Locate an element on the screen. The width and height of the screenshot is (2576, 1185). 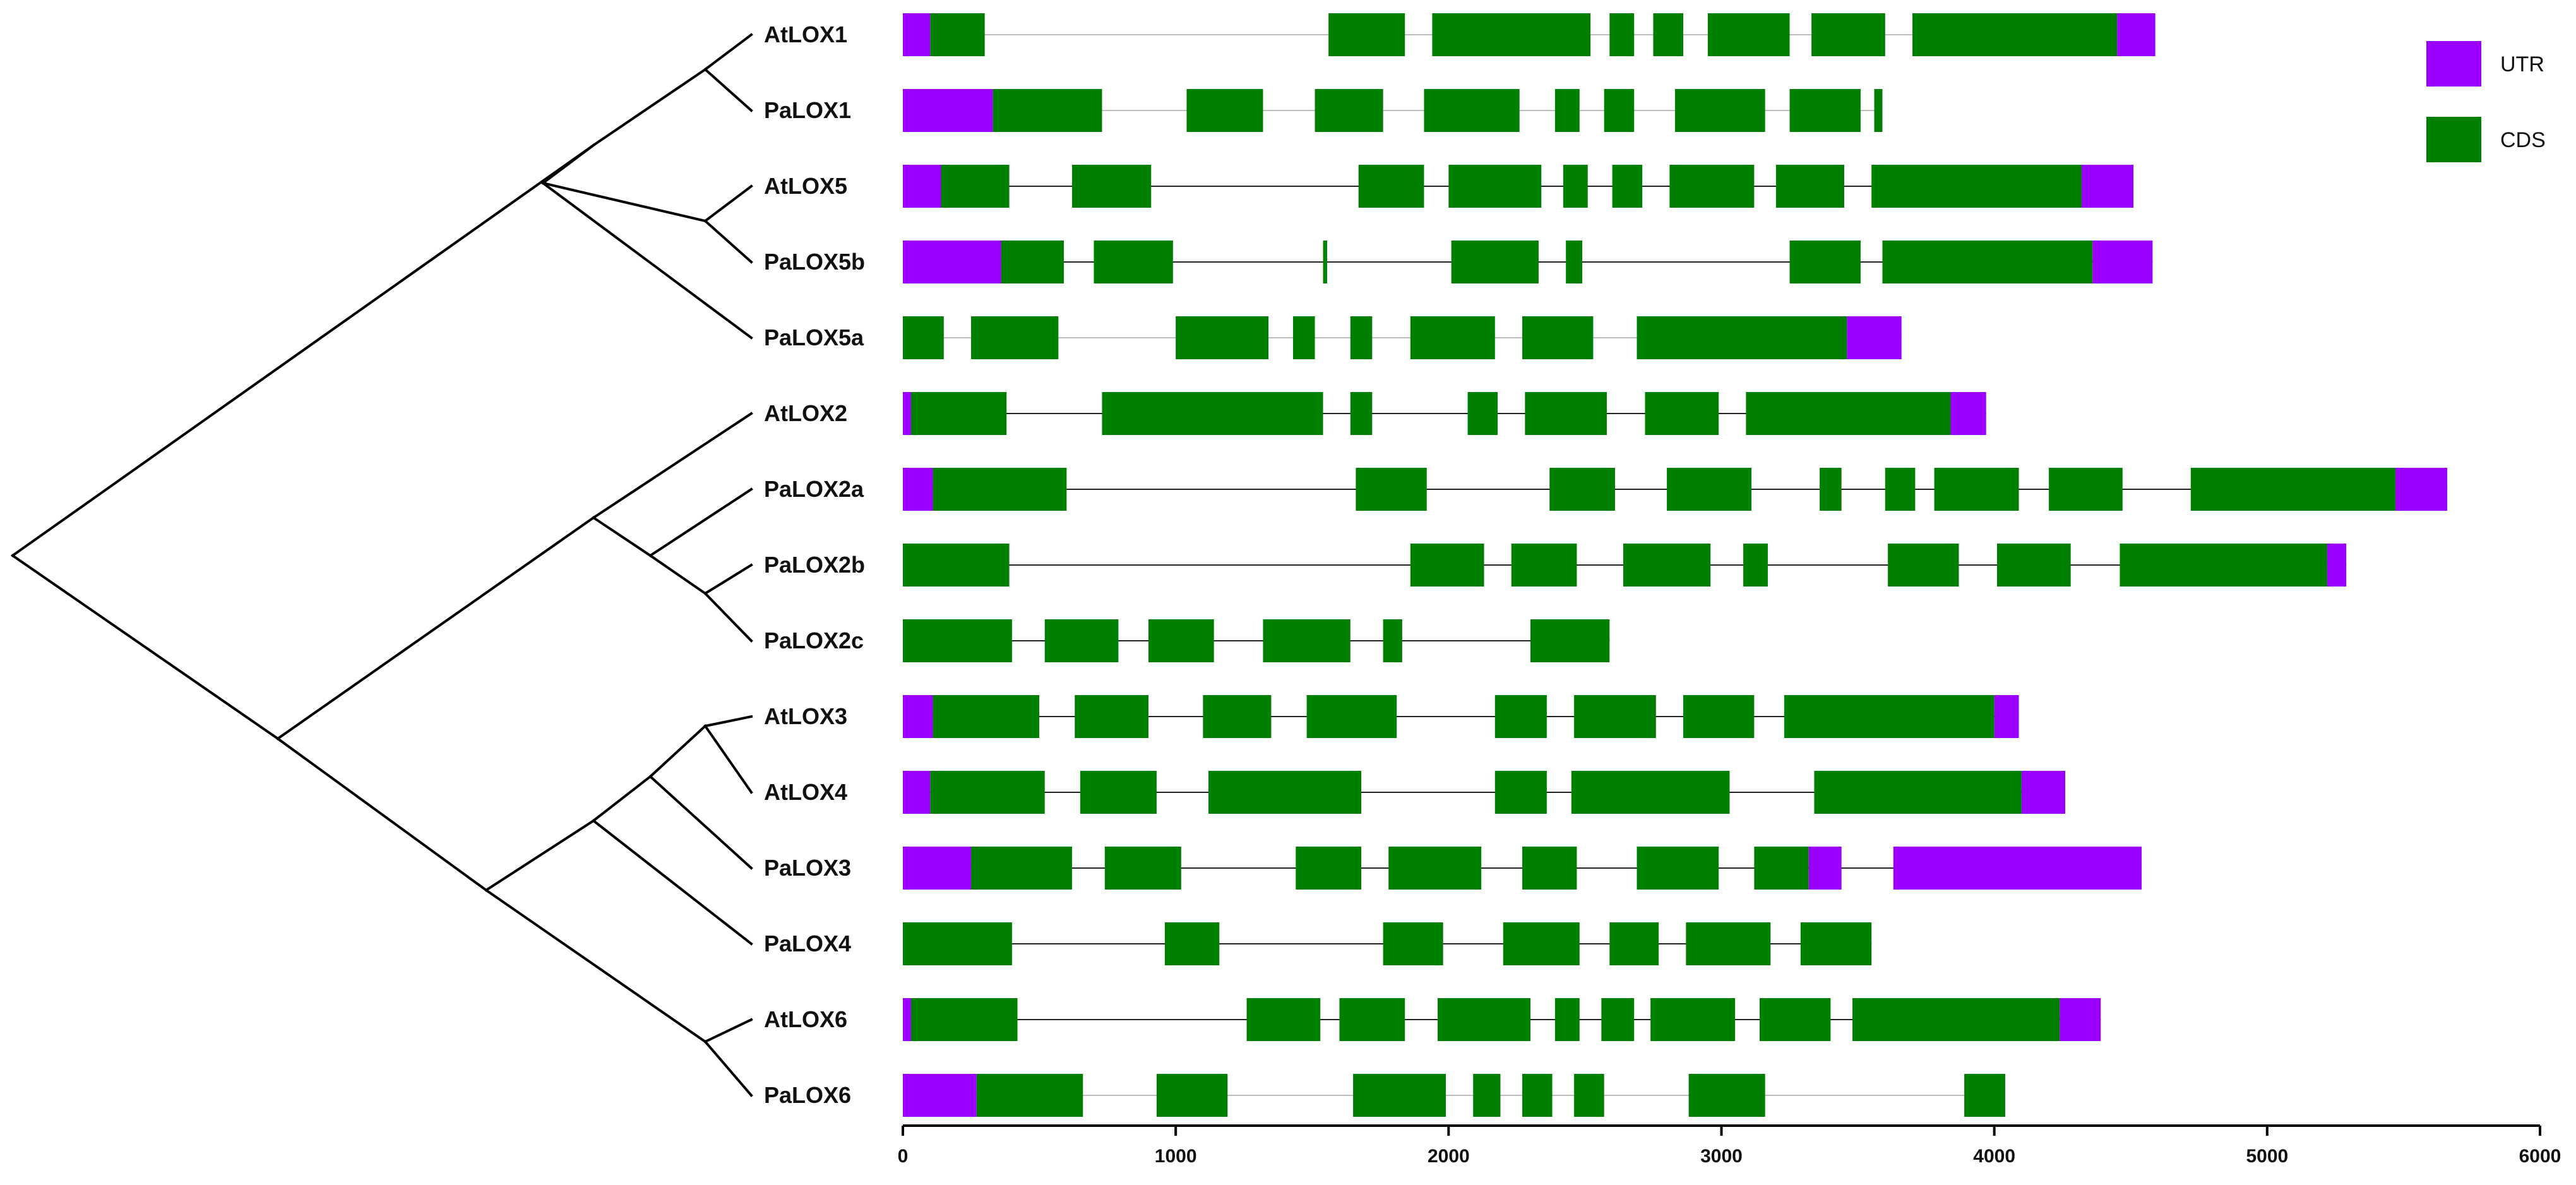
x-tick-label: 6000 is located at coordinates (2540, 1156).